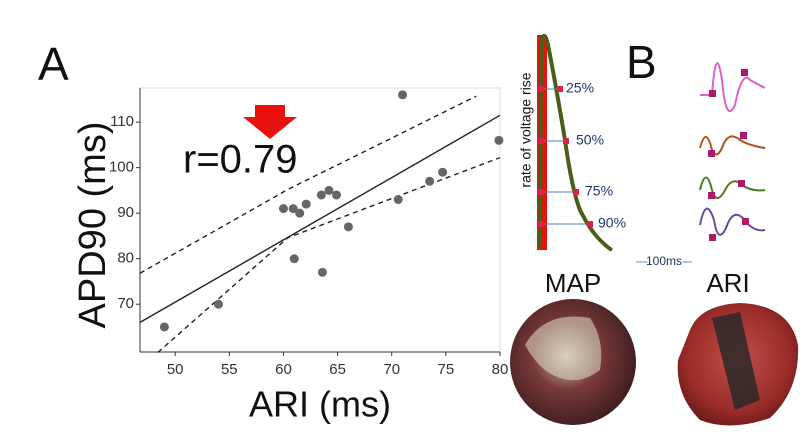 The width and height of the screenshot is (800, 446). I want to click on level-label: 50%, so click(590, 140).